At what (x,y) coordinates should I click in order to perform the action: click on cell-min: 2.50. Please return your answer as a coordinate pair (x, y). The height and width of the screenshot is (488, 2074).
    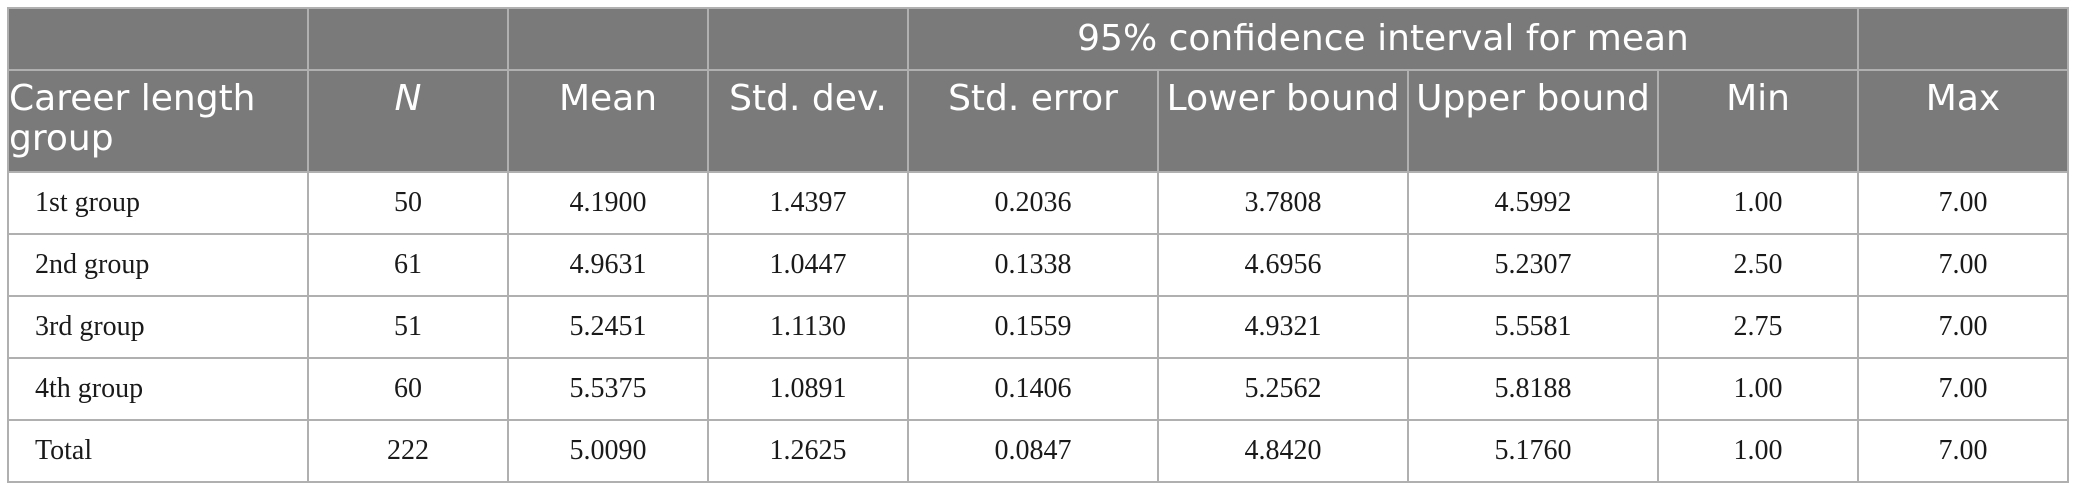
    Looking at the image, I should click on (1758, 265).